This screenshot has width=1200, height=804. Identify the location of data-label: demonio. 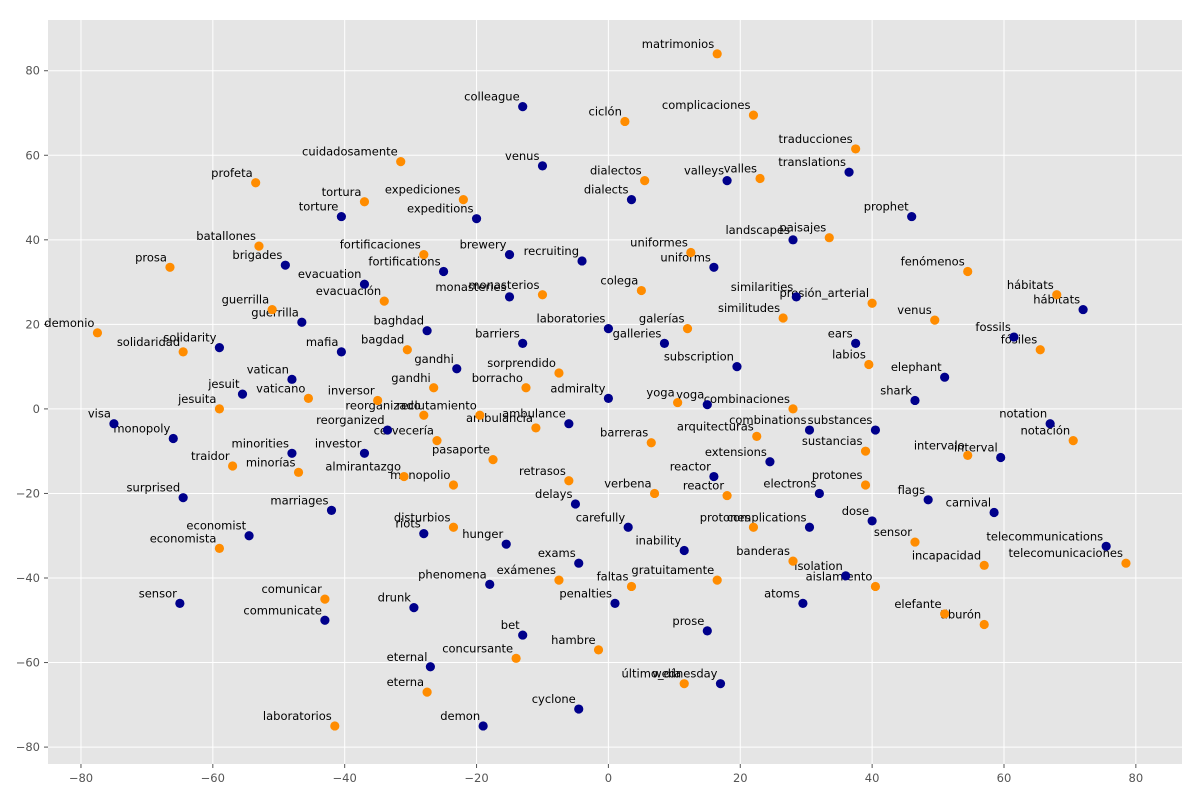
(69, 323).